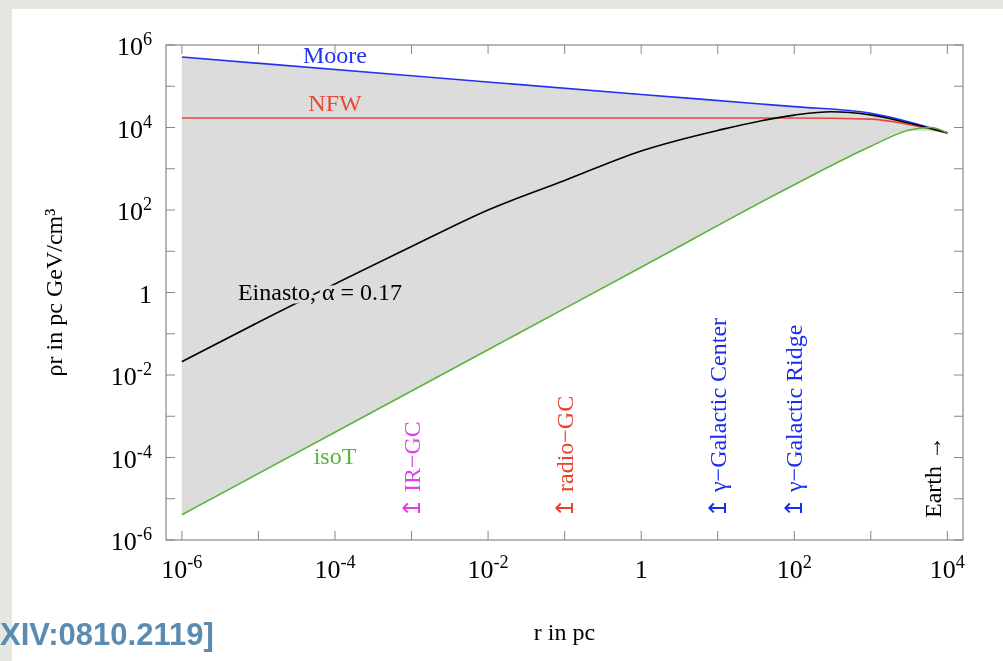 Image resolution: width=1003 pixels, height=661 pixels. Describe the element at coordinates (182, 568) in the screenshot. I see `x-tick-label: 10$^{-6}$` at that location.